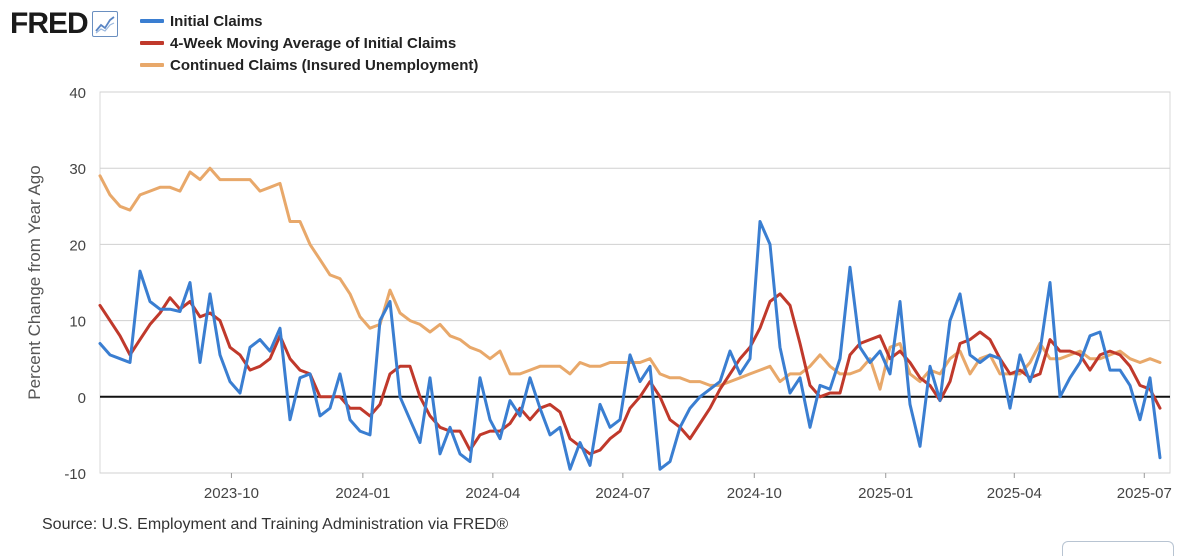 This screenshot has height=556, width=1200. Describe the element at coordinates (313, 43) in the screenshot. I see `legend-label: 4-Week Moving Average of Initial Claims` at that location.